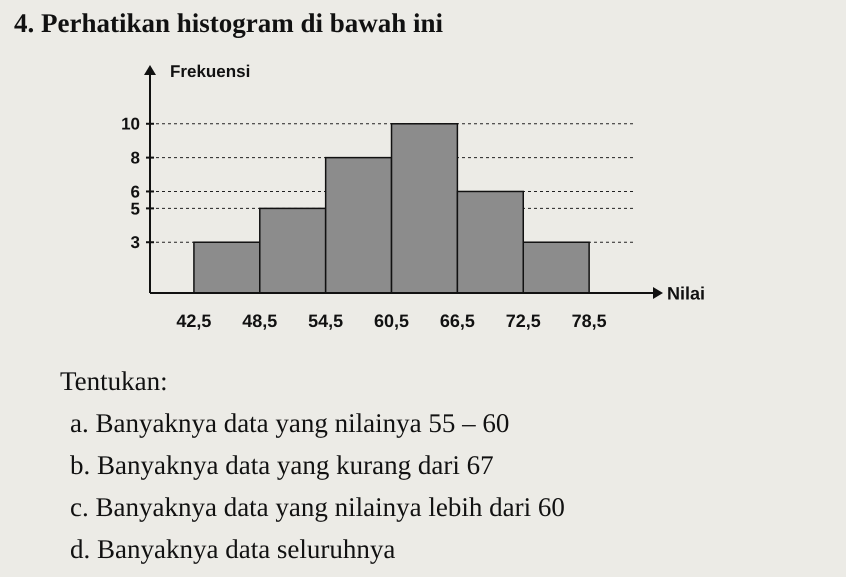  I want to click on text: d. Banyaknya data seluruhnya, so click(233, 549).